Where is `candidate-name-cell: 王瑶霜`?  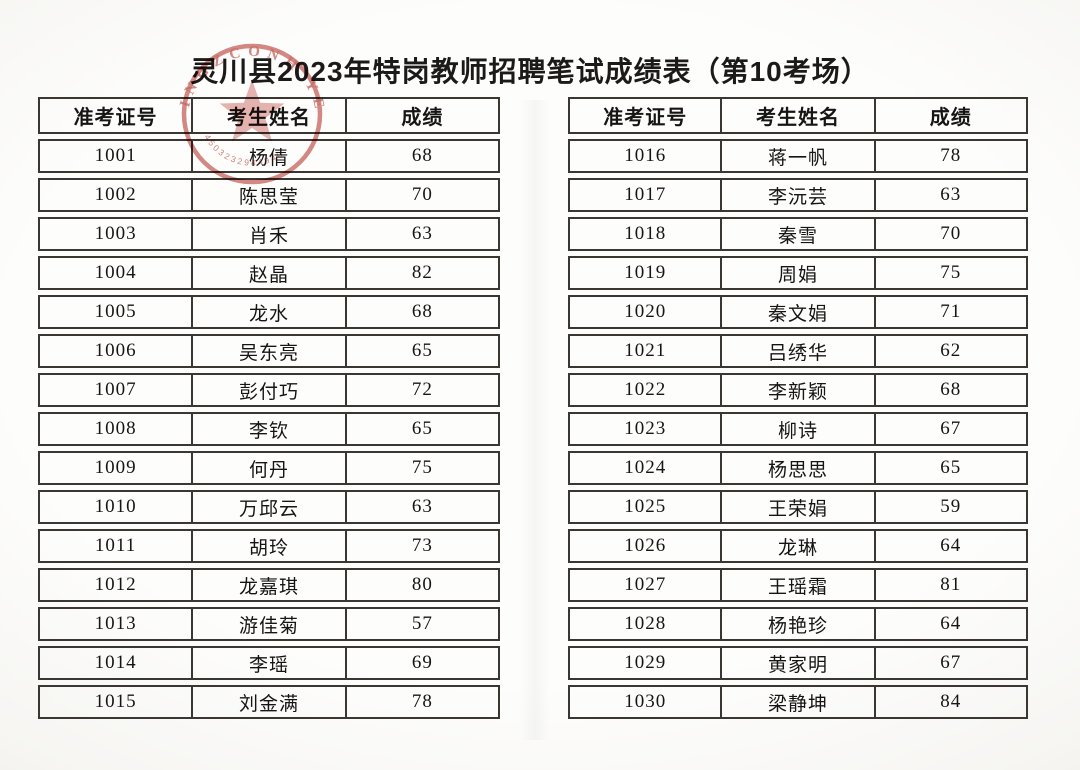
candidate-name-cell: 王瑶霜 is located at coordinates (798, 585).